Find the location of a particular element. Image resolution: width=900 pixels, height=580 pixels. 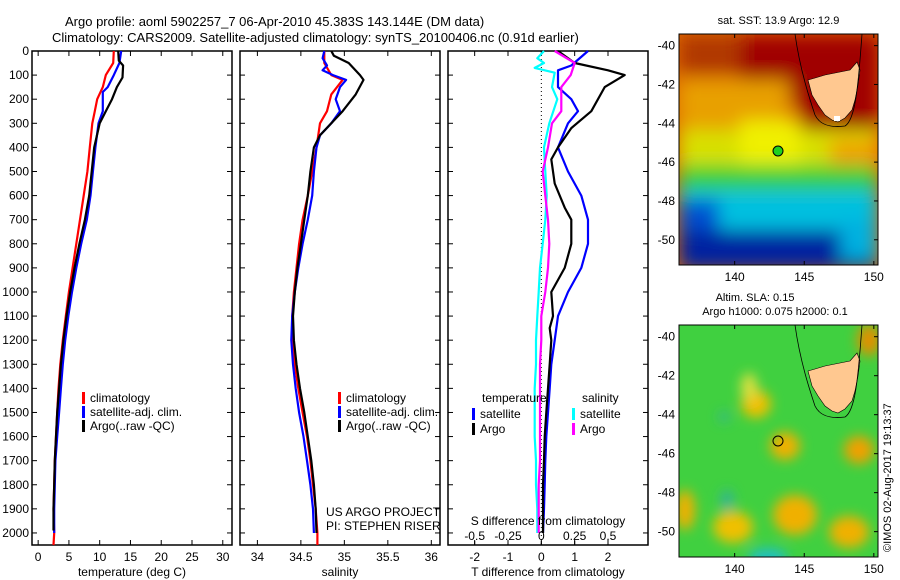

sst-map is located at coordinates (778, 149).